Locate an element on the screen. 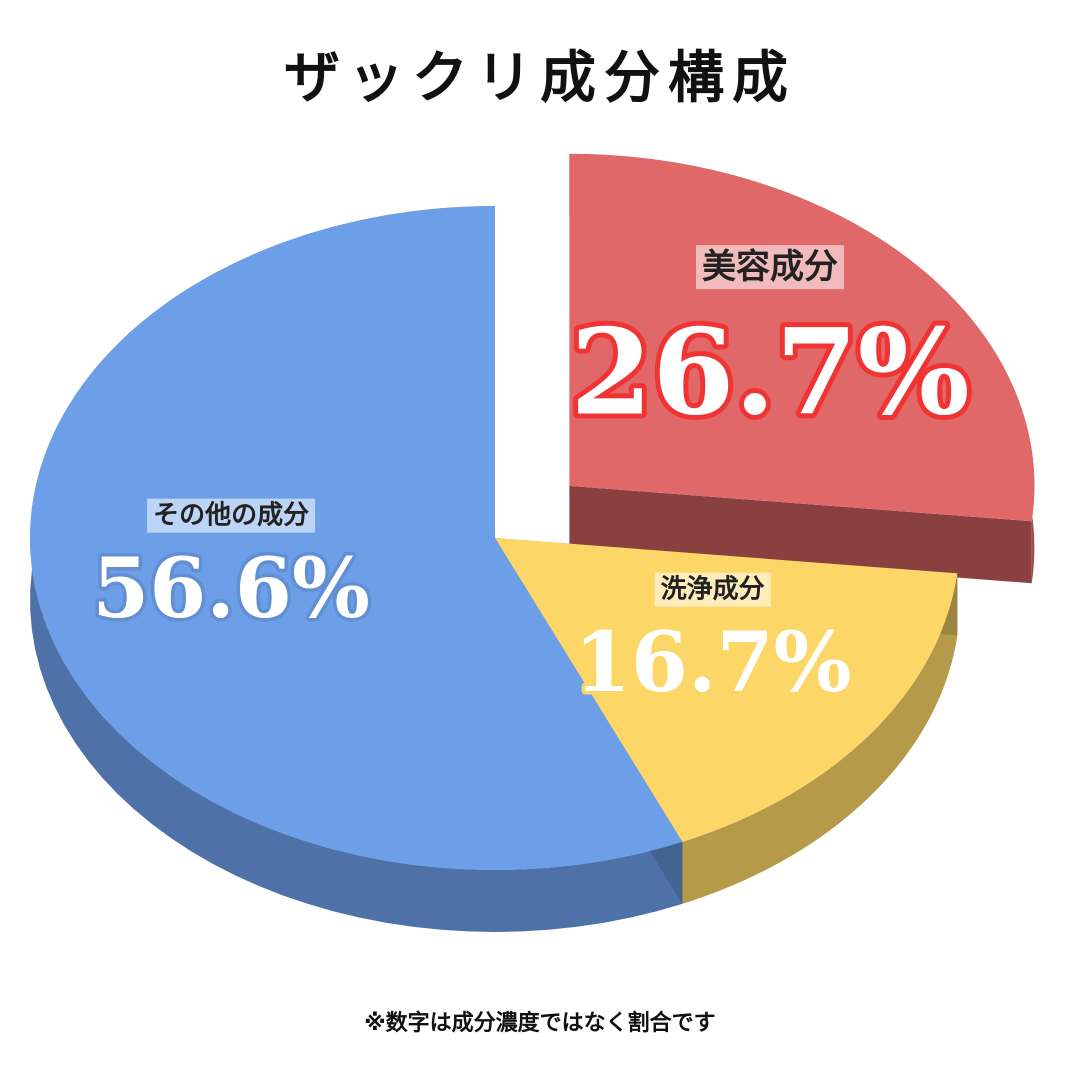  footnote: ※数字は成分濃度ではなく割合です is located at coordinates (539, 1023).